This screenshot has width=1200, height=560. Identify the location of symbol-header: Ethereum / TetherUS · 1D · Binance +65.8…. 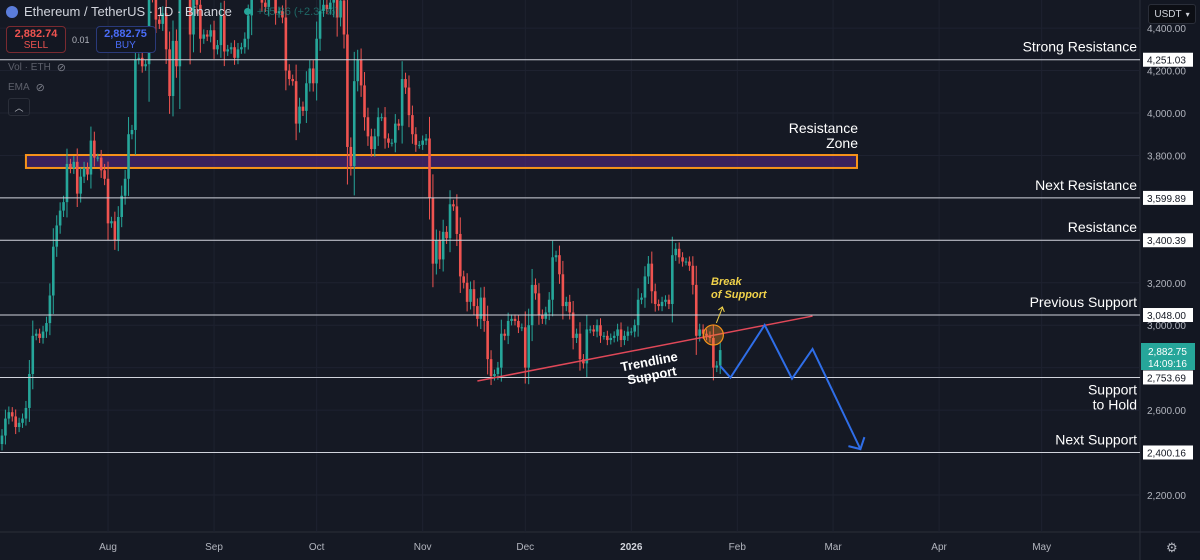
(172, 11).